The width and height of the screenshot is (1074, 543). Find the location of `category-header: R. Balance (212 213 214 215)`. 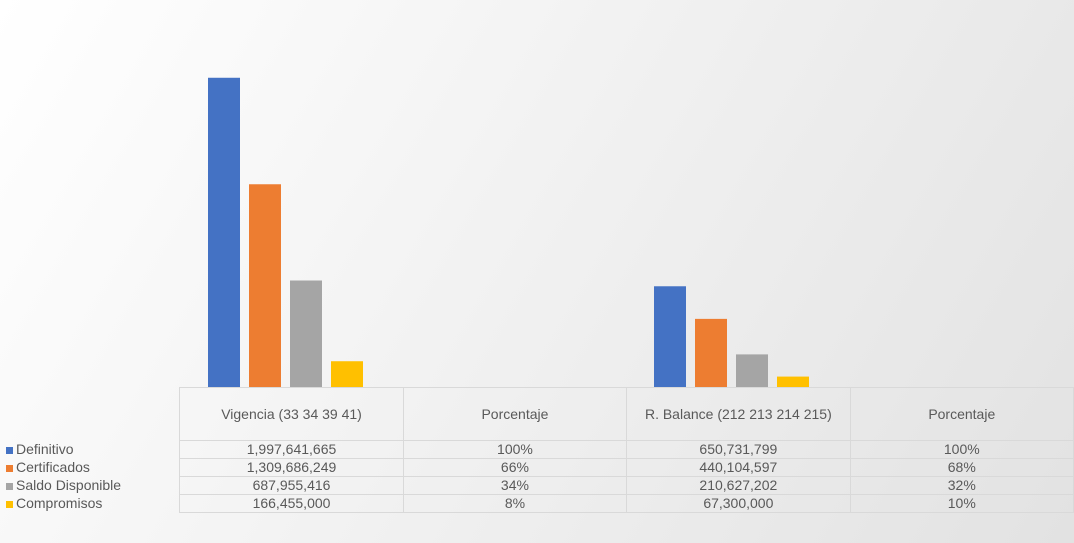

category-header: R. Balance (212 213 214 215) is located at coordinates (738, 414).